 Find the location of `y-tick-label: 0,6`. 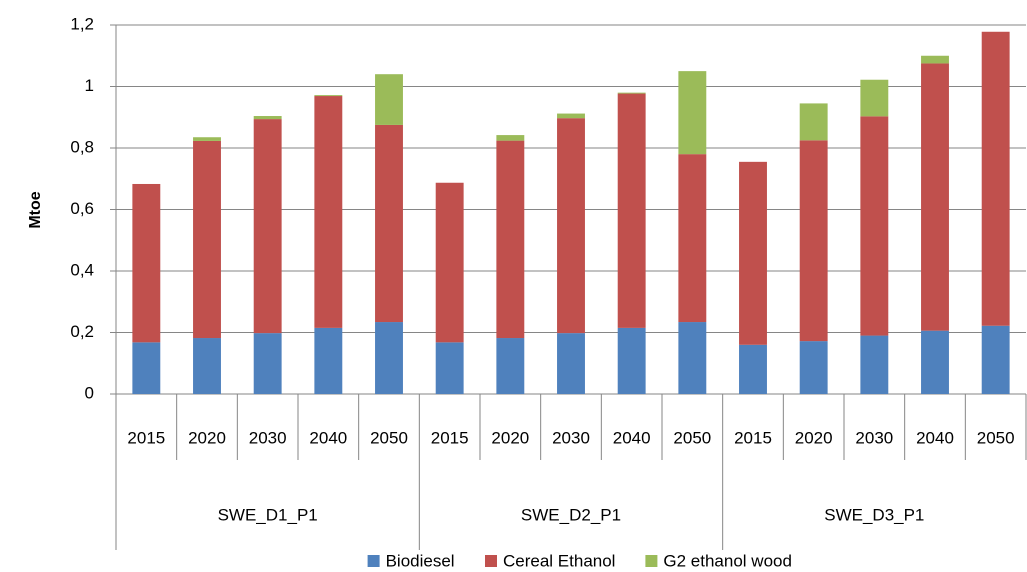

y-tick-label: 0,6 is located at coordinates (82, 208).